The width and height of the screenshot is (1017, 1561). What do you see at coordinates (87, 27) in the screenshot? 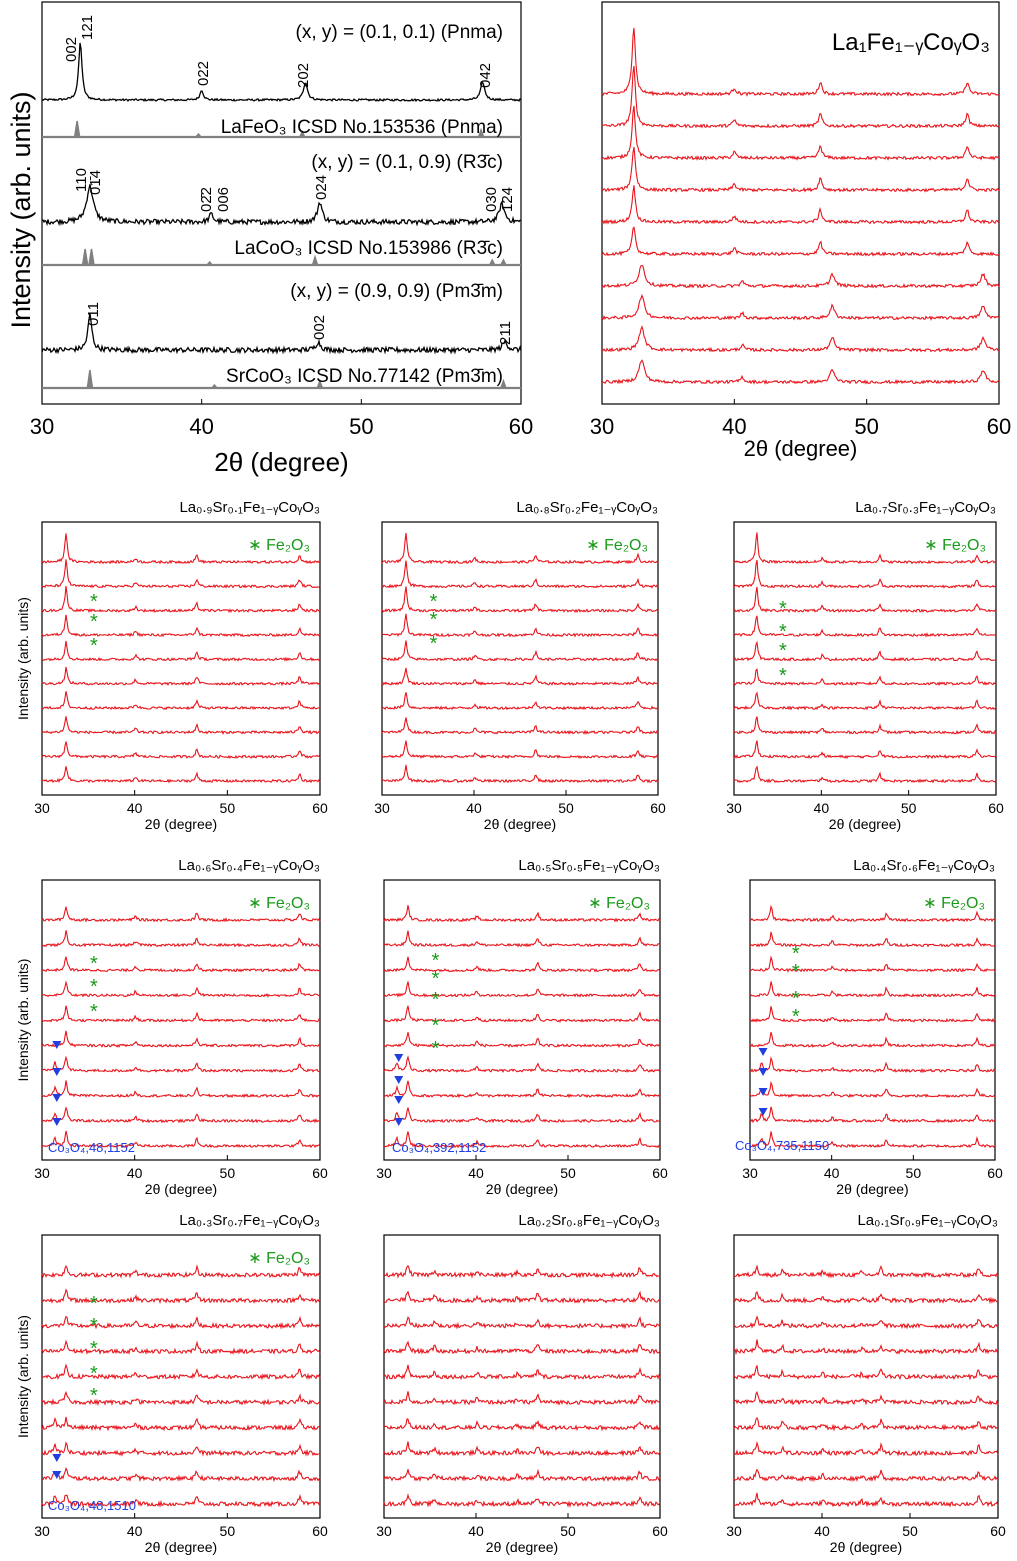
I see `miller-index: 121` at bounding box center [87, 27].